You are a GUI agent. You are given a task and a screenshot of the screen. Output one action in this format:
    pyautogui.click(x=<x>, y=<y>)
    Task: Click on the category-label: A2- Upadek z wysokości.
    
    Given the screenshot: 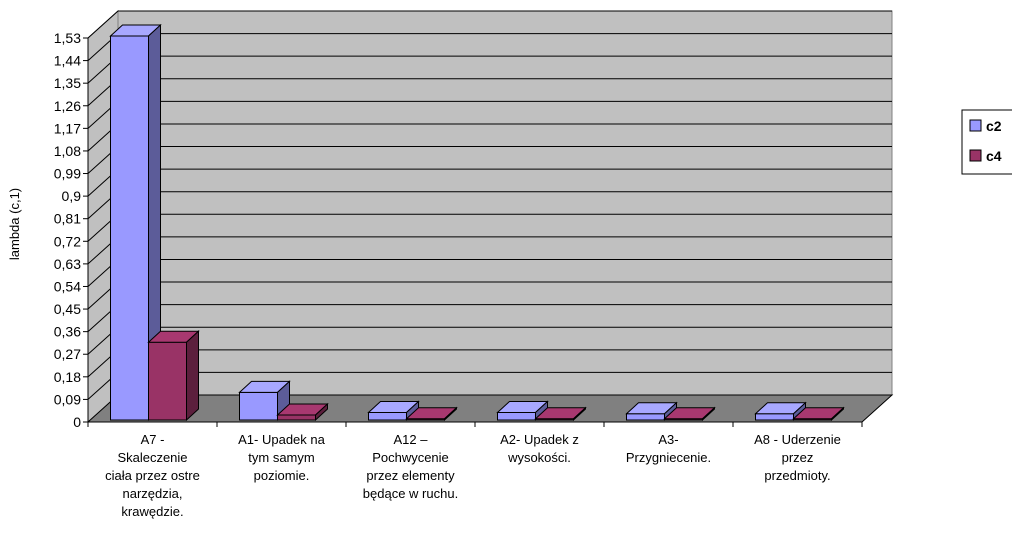 What is the action you would take?
    pyautogui.click(x=539, y=448)
    